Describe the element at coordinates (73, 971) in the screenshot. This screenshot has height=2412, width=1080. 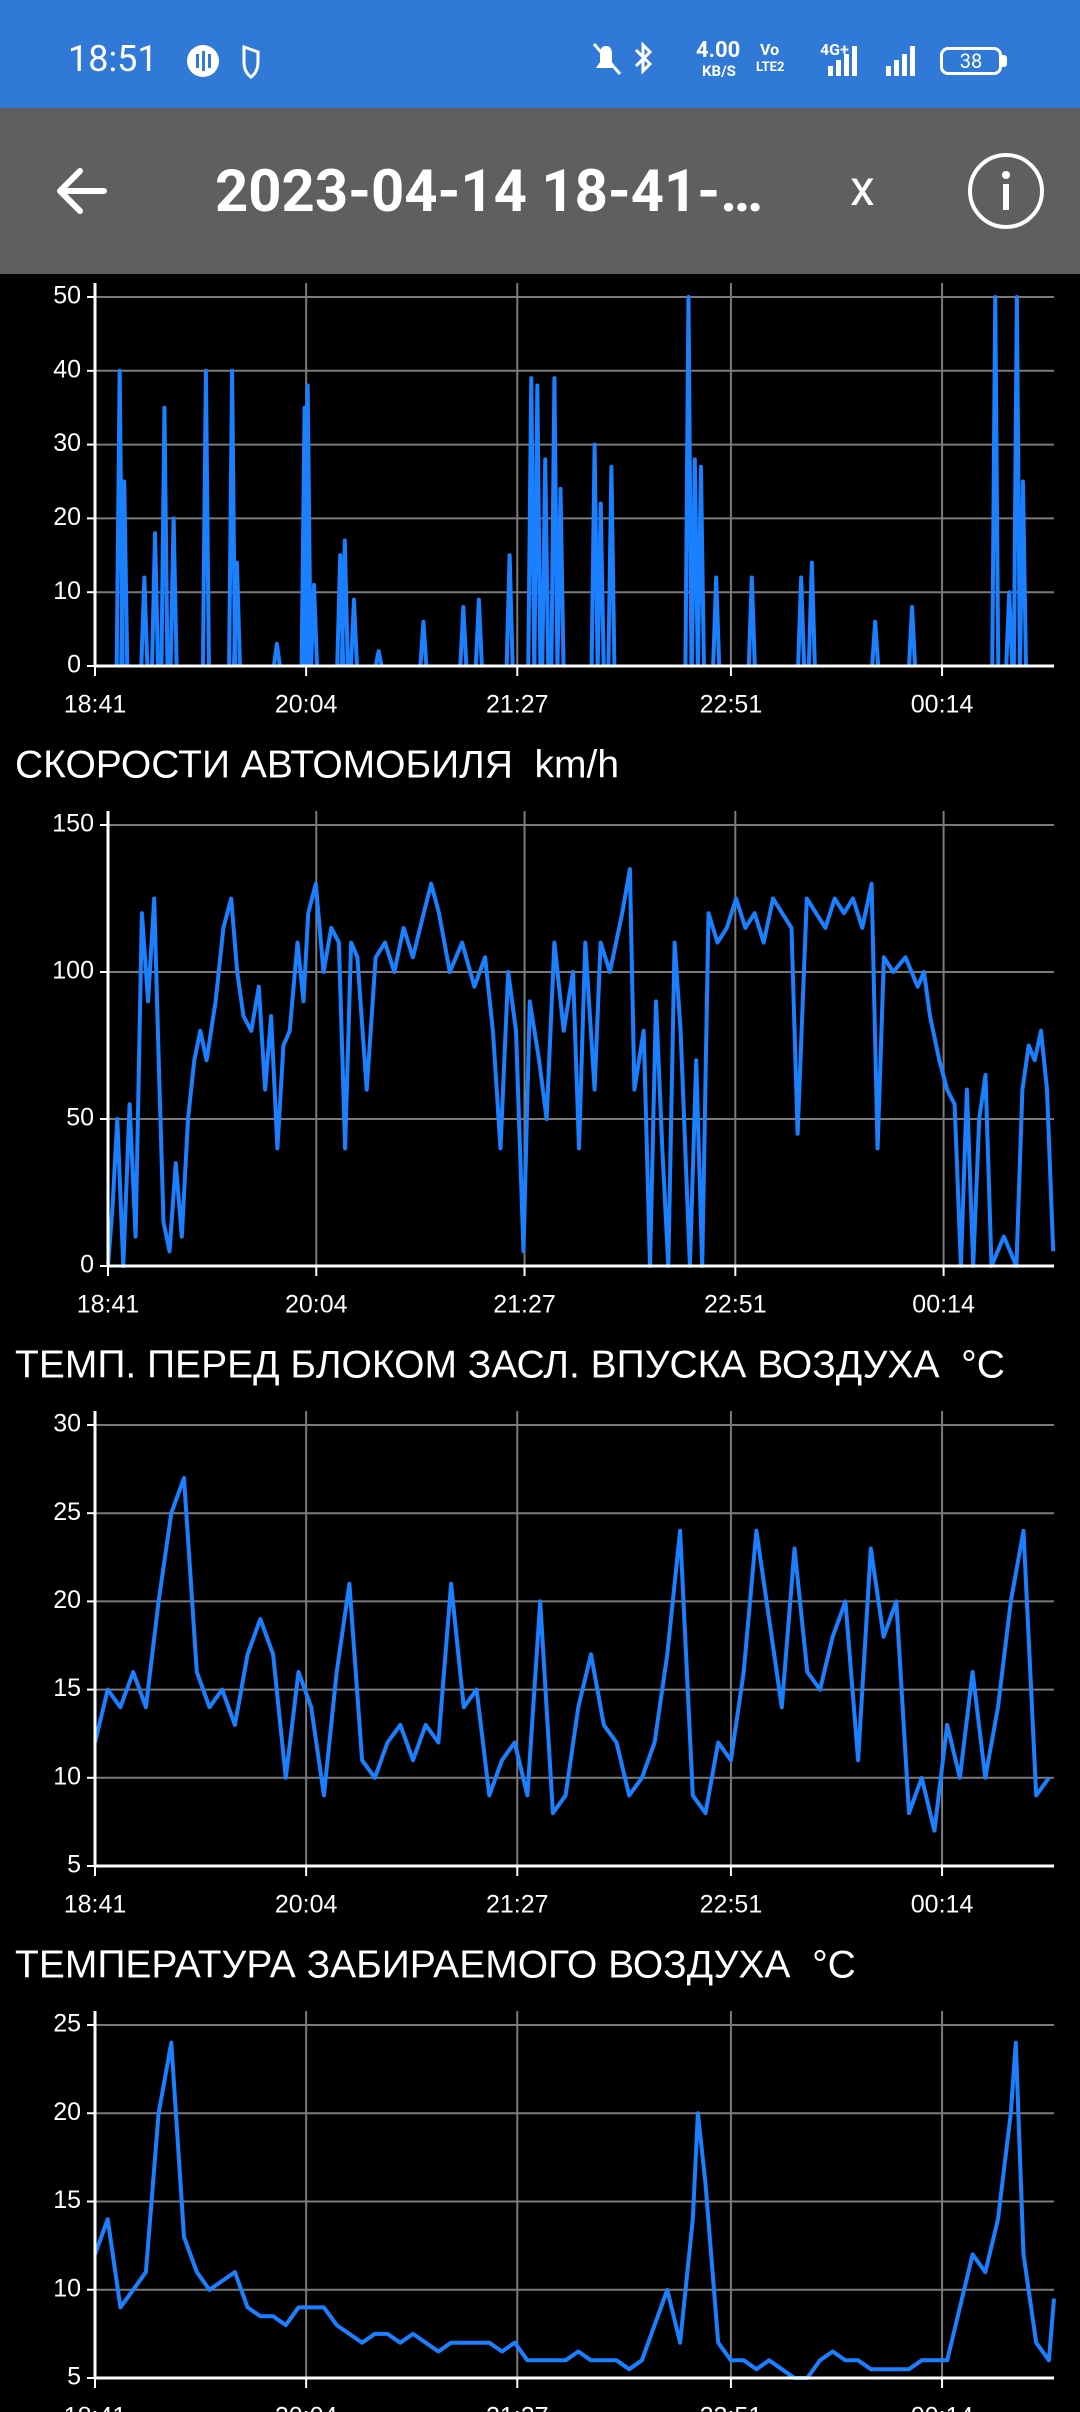
I see `y-tick-label: 100` at that location.